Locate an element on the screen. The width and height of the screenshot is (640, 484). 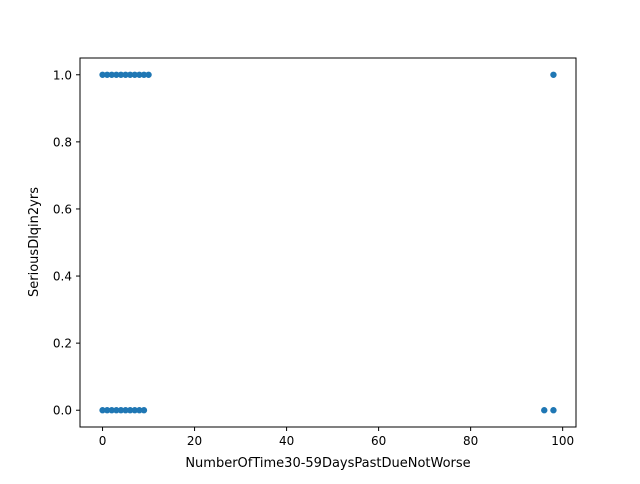
x-tick-label: 40 is located at coordinates (286, 441).